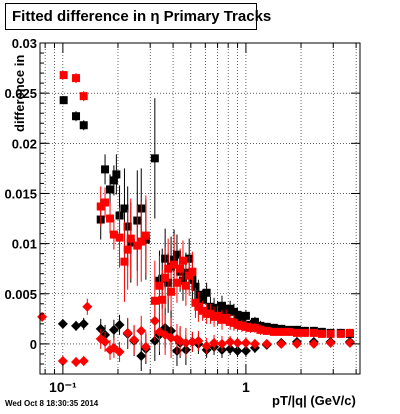  I want to click on y-tick-label: 0.015, so click(20, 193).